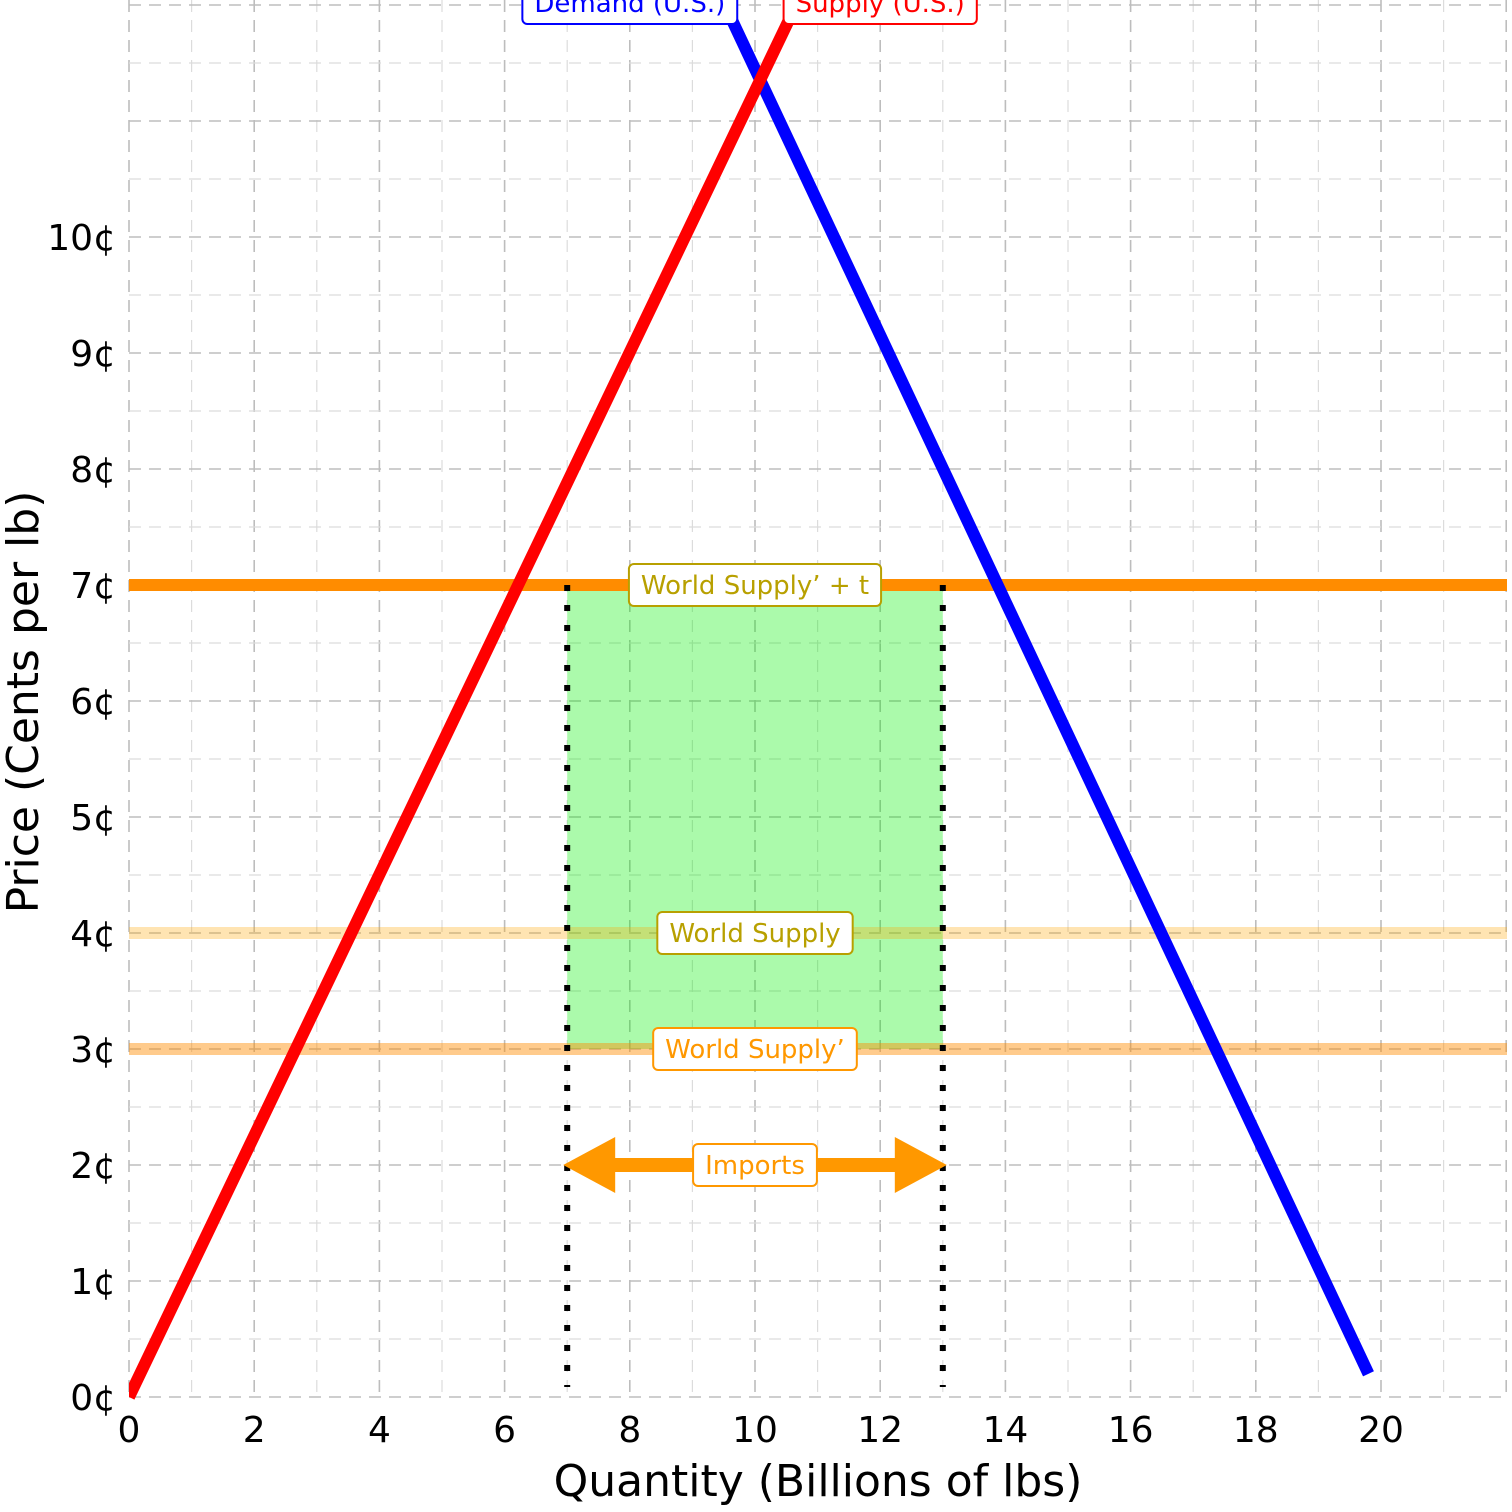 The height and width of the screenshot is (1512, 1512). Describe the element at coordinates (755, 1430) in the screenshot. I see `x-tick-label: 10` at that location.